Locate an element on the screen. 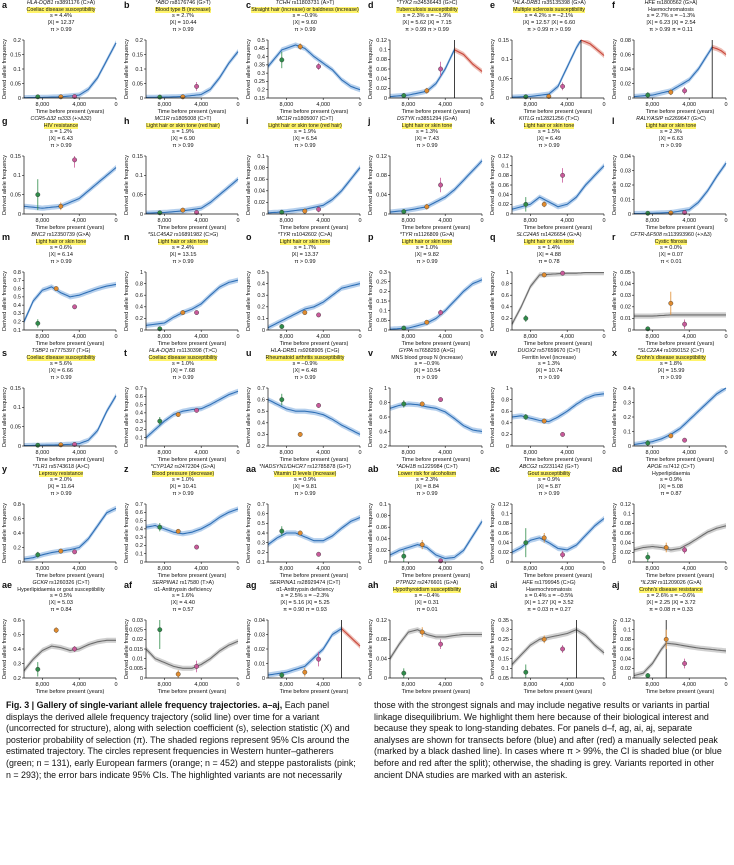 The width and height of the screenshot is (734, 865). gene-name: KITLG is located at coordinates (527, 119).